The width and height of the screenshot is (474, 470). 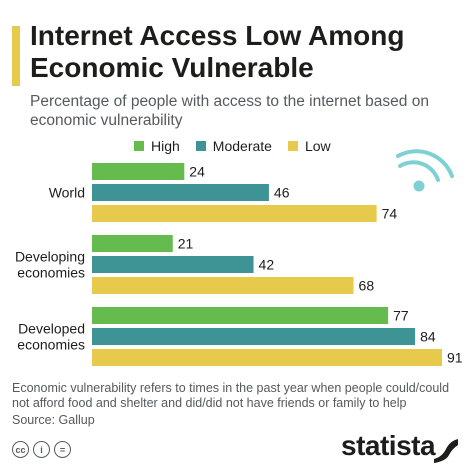 I want to click on bar-developing-economies-high, so click(x=132, y=243).